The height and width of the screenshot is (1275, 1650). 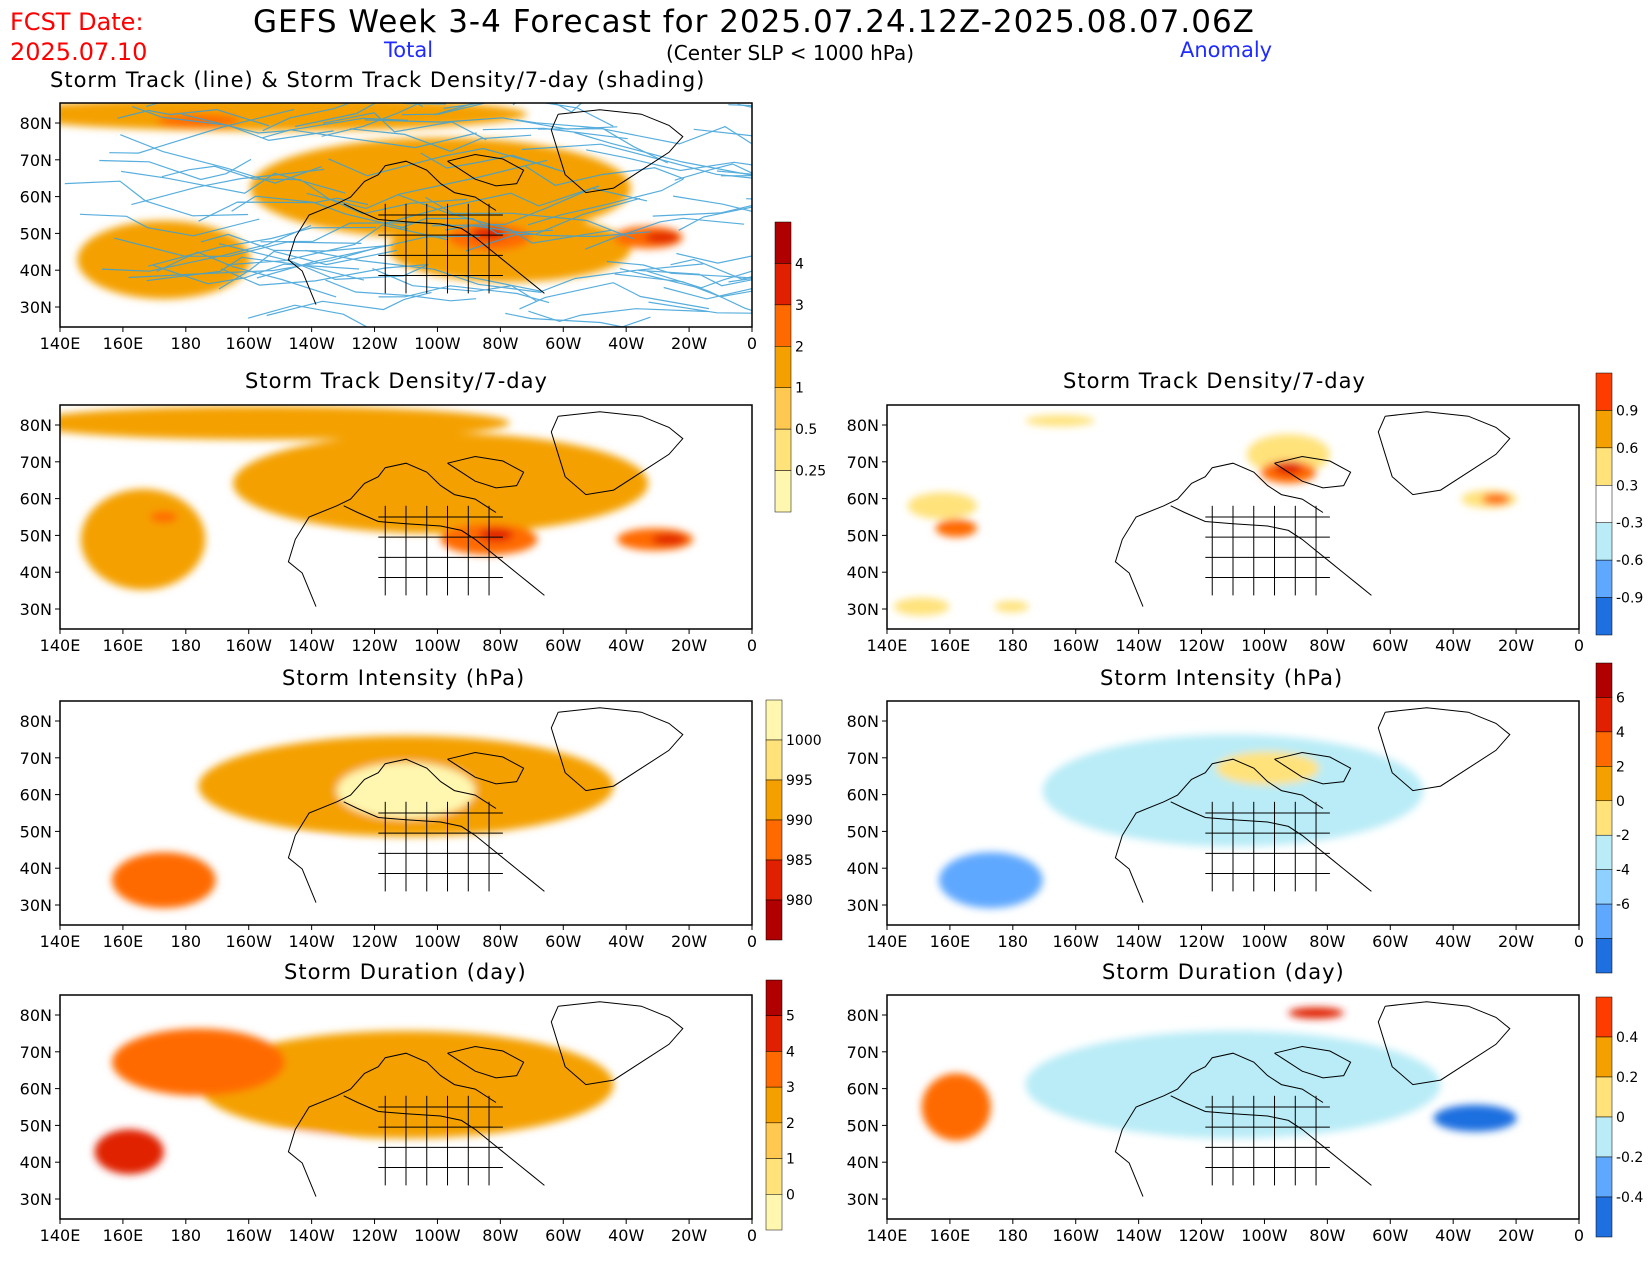 What do you see at coordinates (1619, 504) in the screenshot?
I see `colorbar-density_anom: 0.9 0.6 0.3 -0.3 -0.6 -0.9` at bounding box center [1619, 504].